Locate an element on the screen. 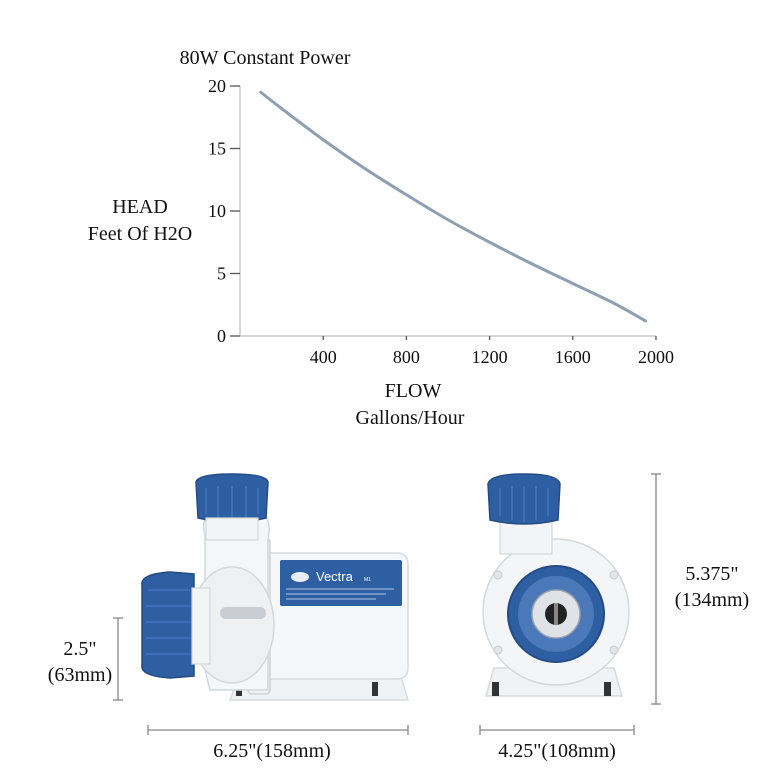 The height and width of the screenshot is (783, 783). front-foot-left is located at coordinates (495, 689).